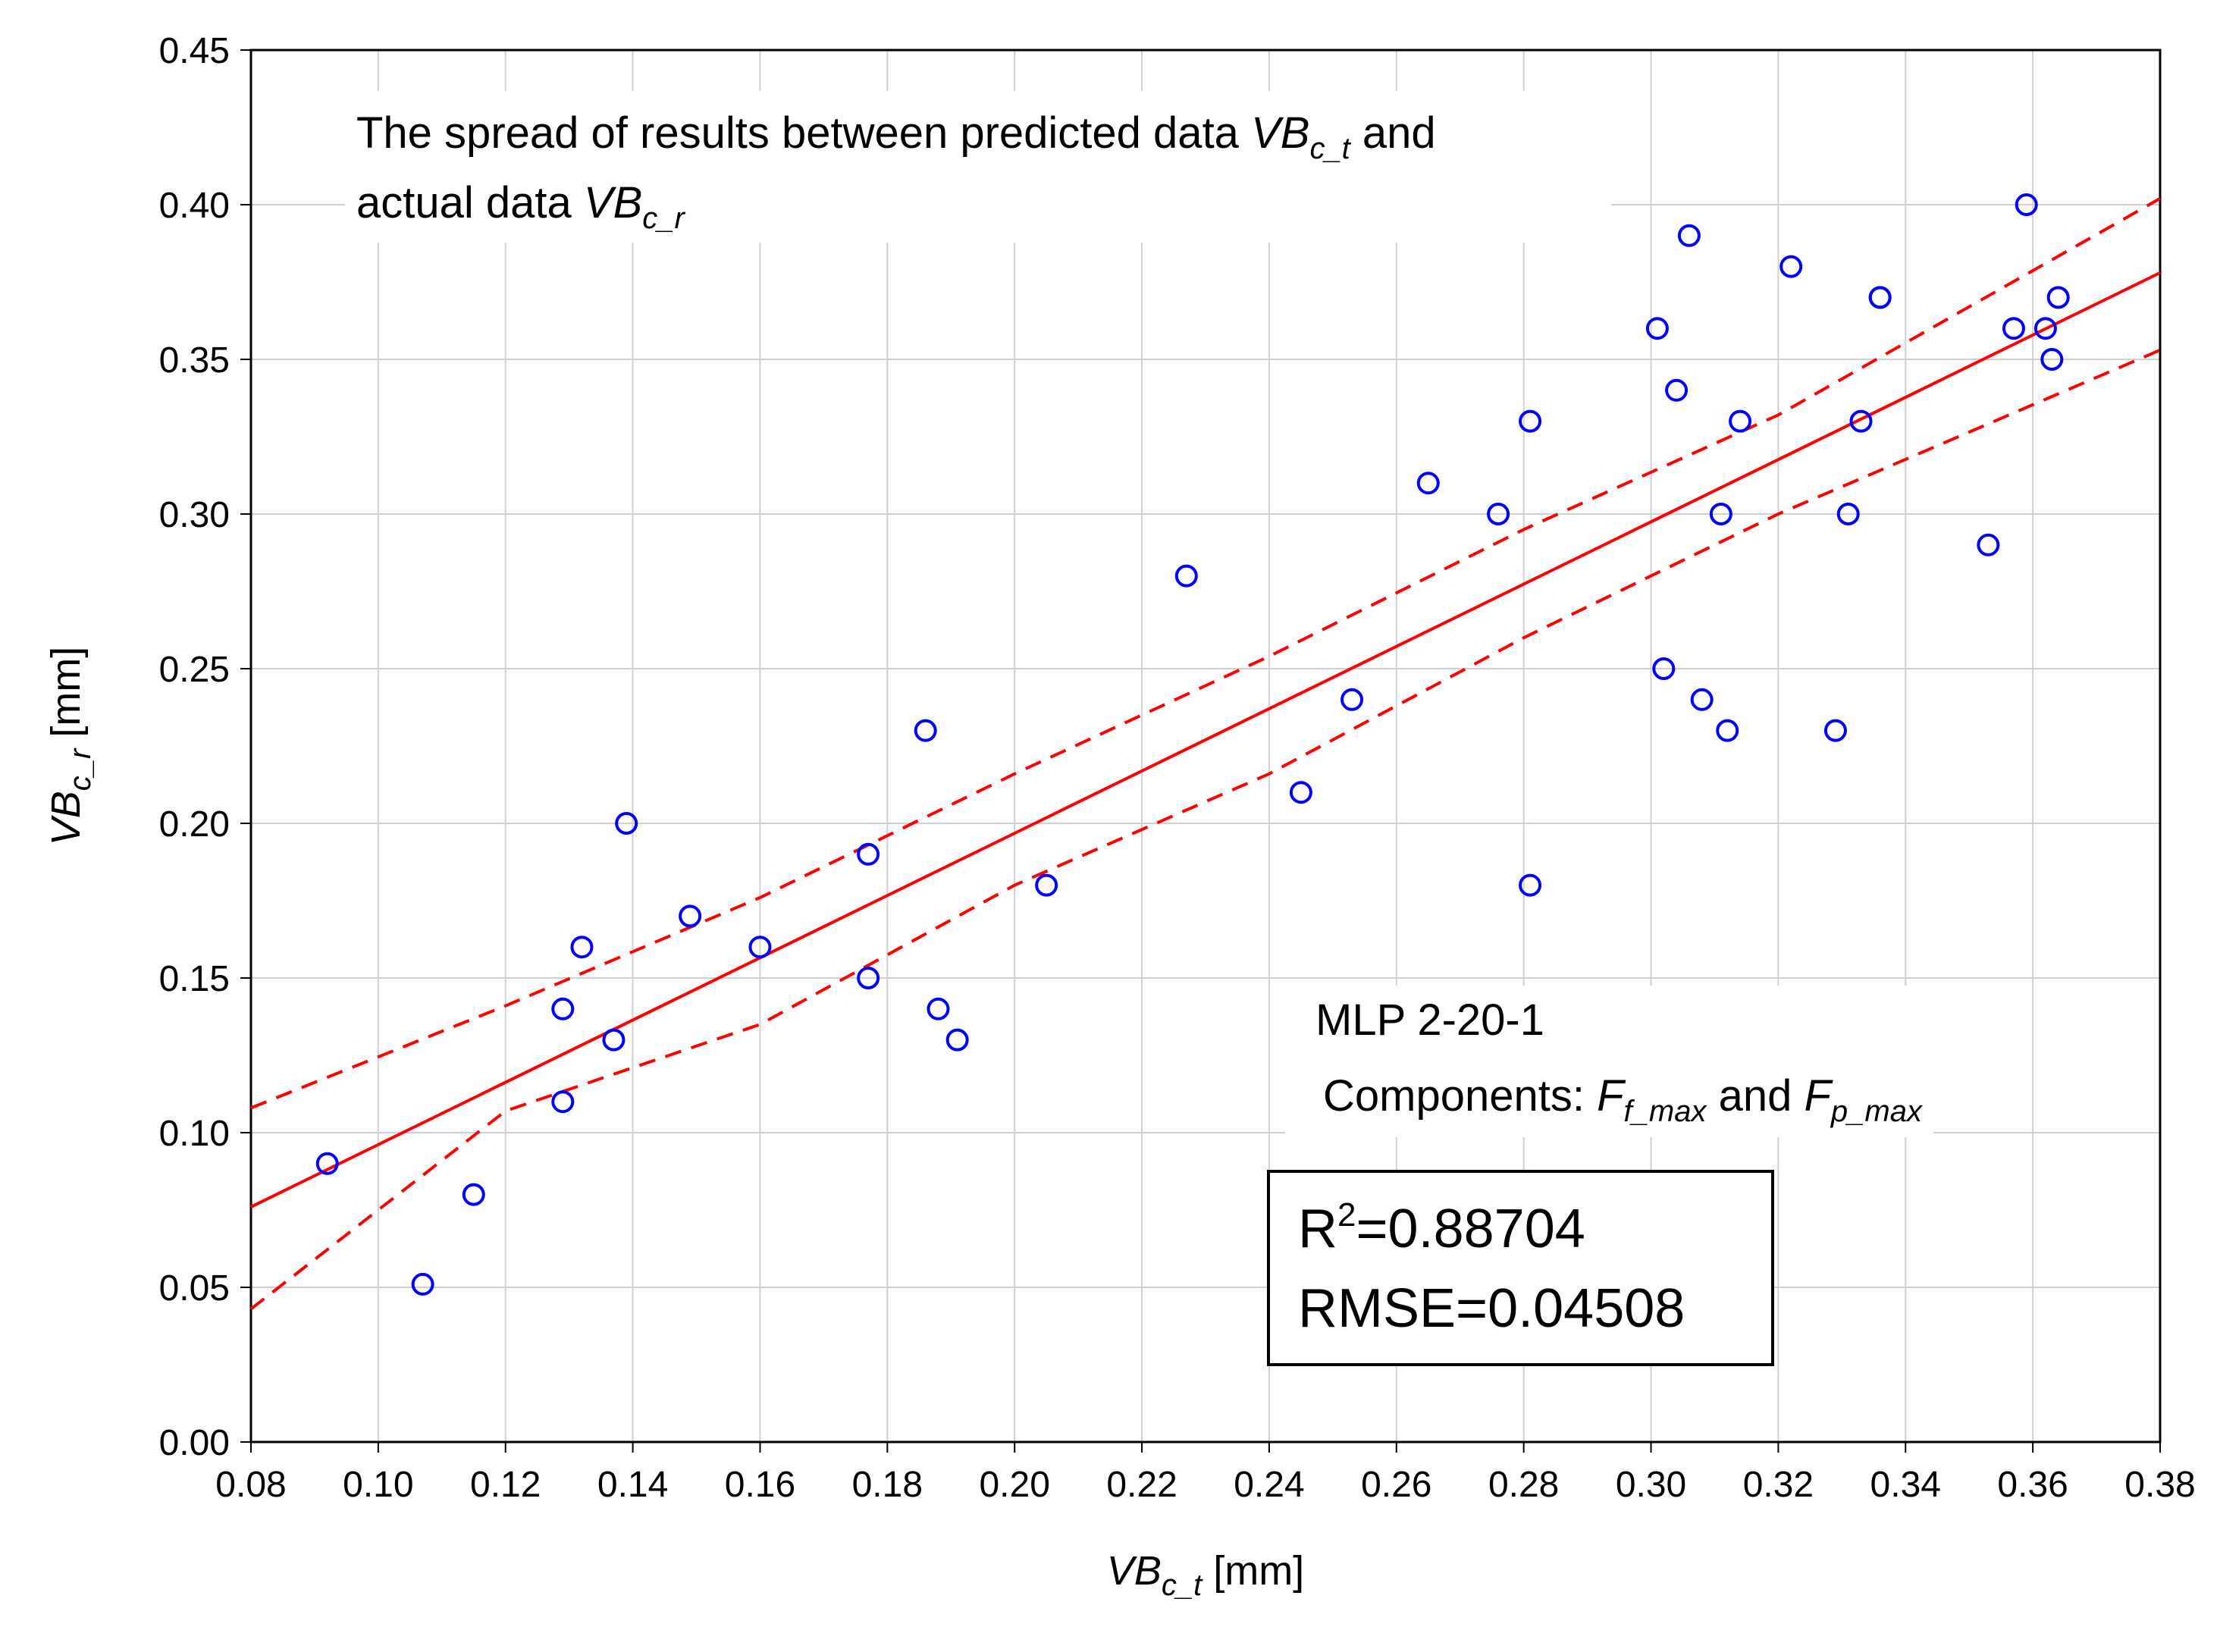  I want to click on y-tick-label: 0.40, so click(195, 206).